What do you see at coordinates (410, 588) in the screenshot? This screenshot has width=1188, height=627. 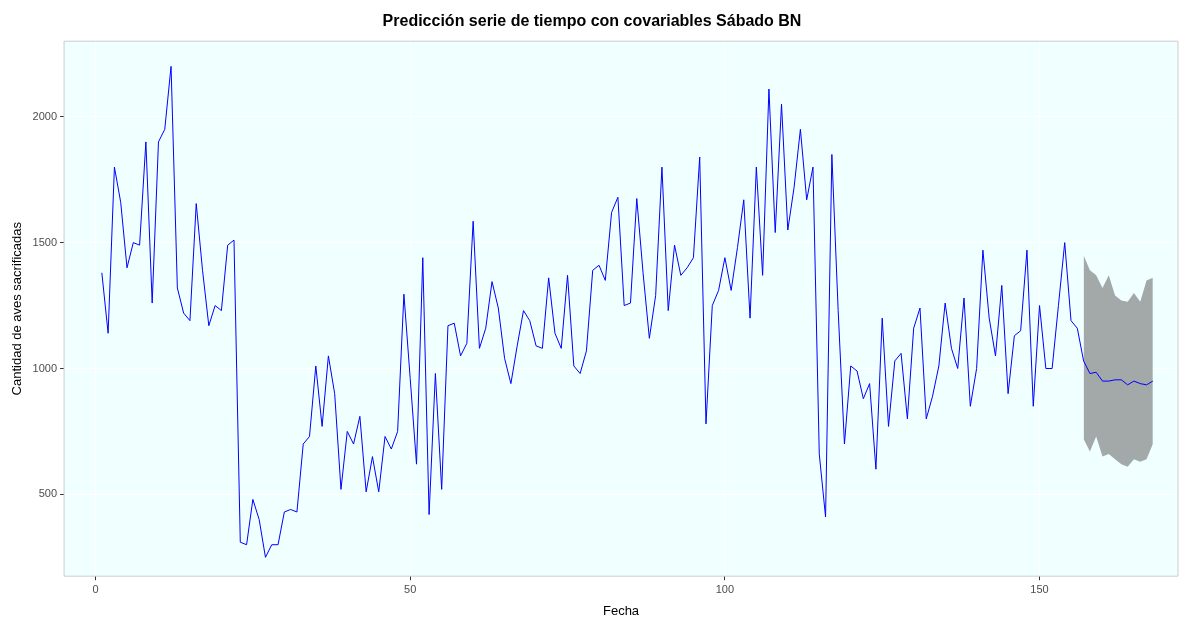 I see `x-tick-label: 50` at bounding box center [410, 588].